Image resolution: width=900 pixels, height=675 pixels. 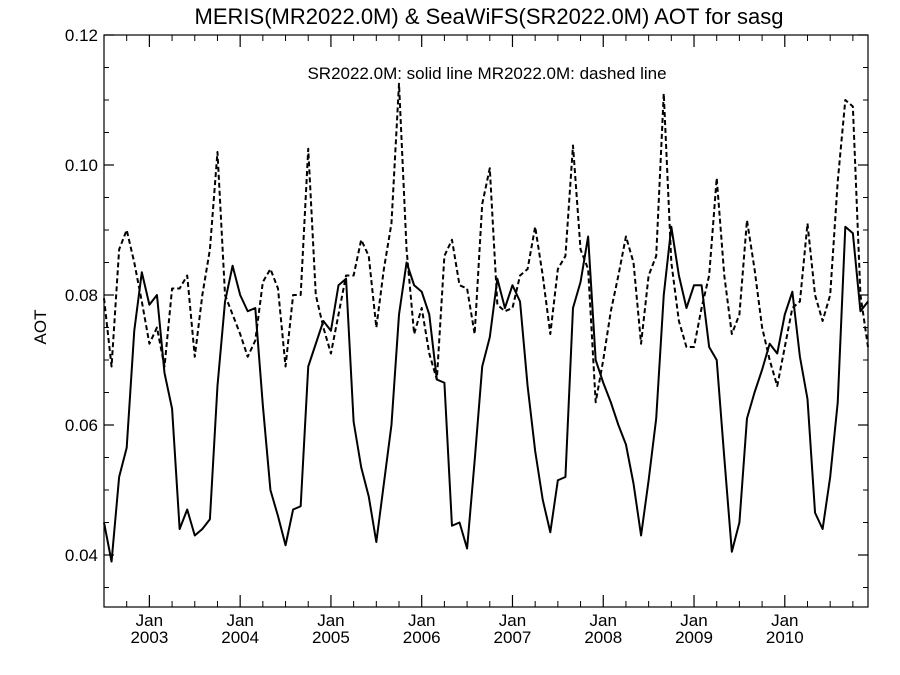 What do you see at coordinates (81, 295) in the screenshot?
I see `y-tick-label: 0.08` at bounding box center [81, 295].